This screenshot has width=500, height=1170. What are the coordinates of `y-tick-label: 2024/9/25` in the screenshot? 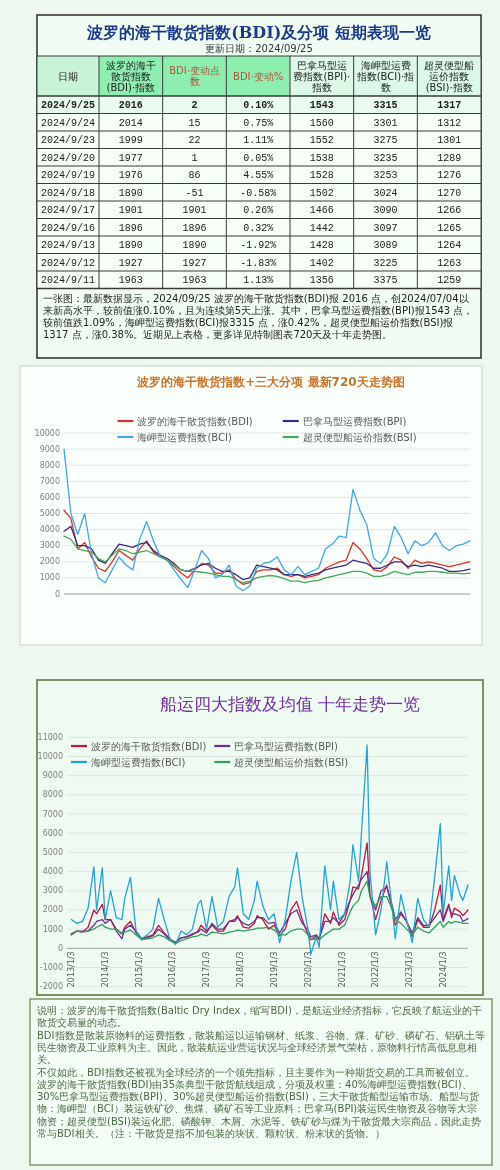 It's located at (68, 106).